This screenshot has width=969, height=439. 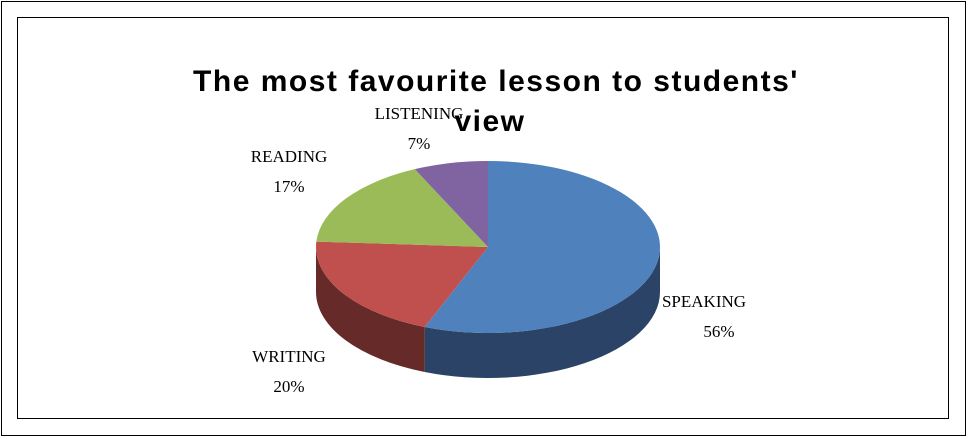 I want to click on pie-slice-speaking, so click(x=542, y=247).